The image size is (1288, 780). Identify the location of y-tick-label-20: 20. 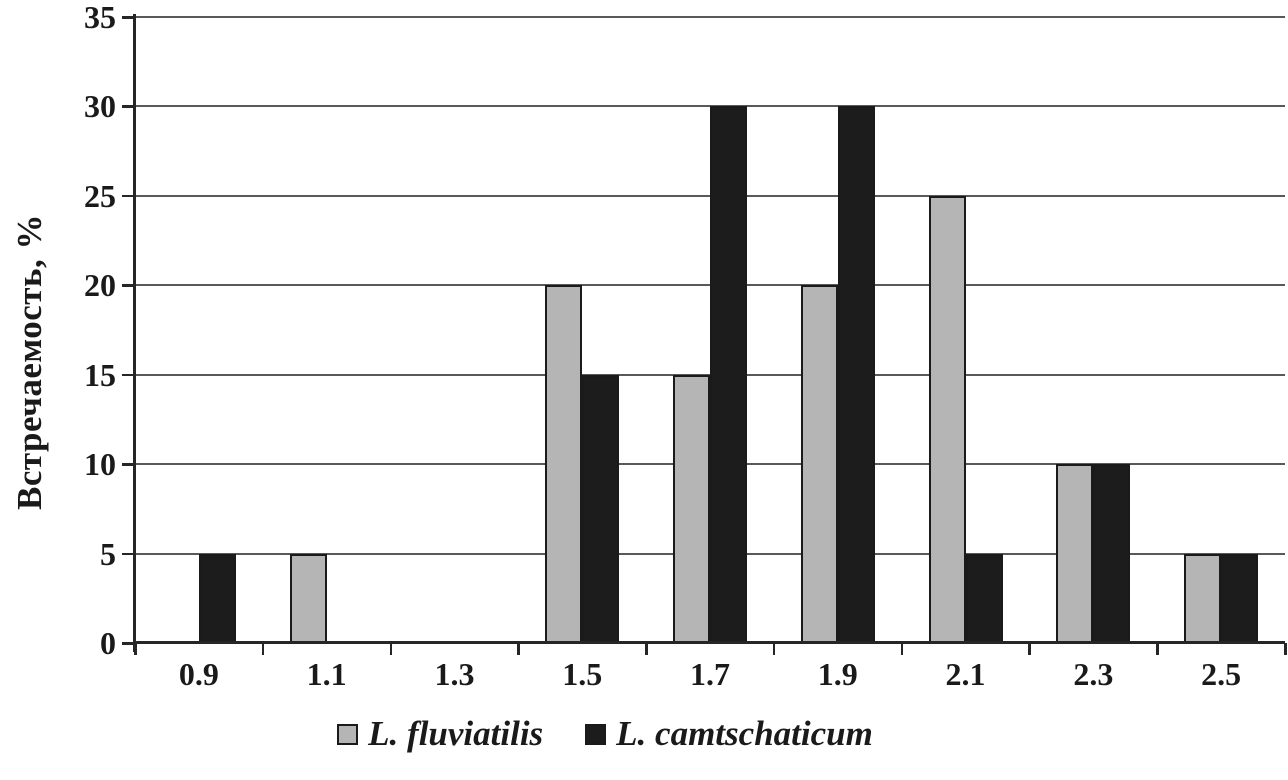
(100, 285).